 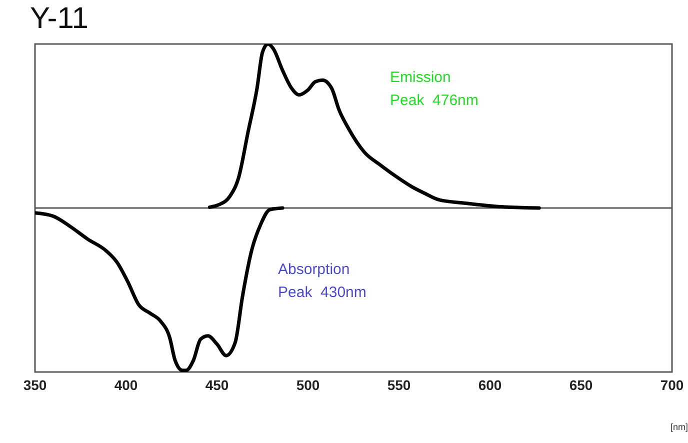 What do you see at coordinates (322, 281) in the screenshot?
I see `annotation: Absorption Peak 430nm` at bounding box center [322, 281].